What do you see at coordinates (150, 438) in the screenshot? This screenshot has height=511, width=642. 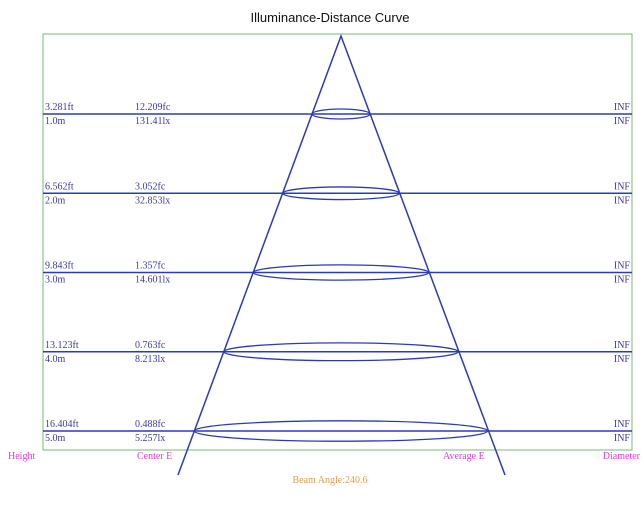 I see `center-lux: 5.257lx` at bounding box center [150, 438].